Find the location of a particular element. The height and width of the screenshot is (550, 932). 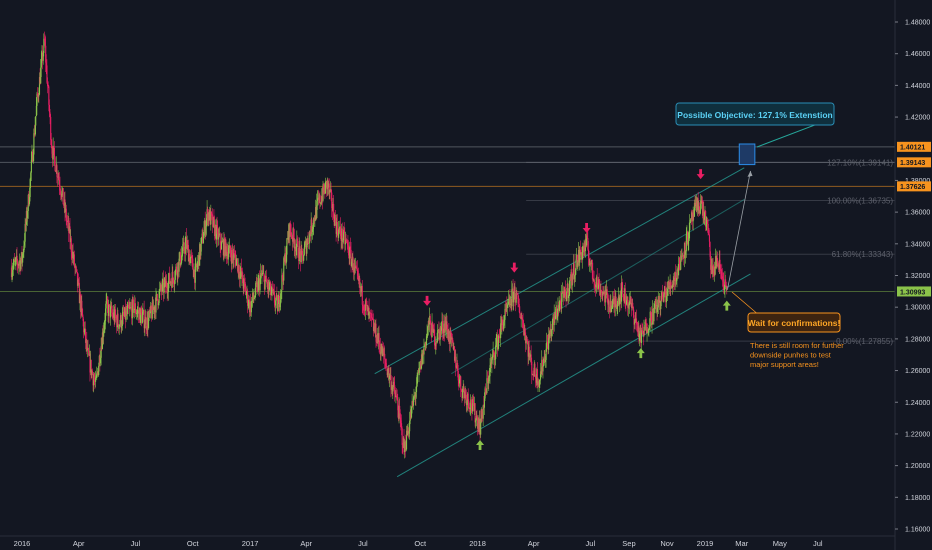

price-tag-label: 1.39143 is located at coordinates (912, 163).